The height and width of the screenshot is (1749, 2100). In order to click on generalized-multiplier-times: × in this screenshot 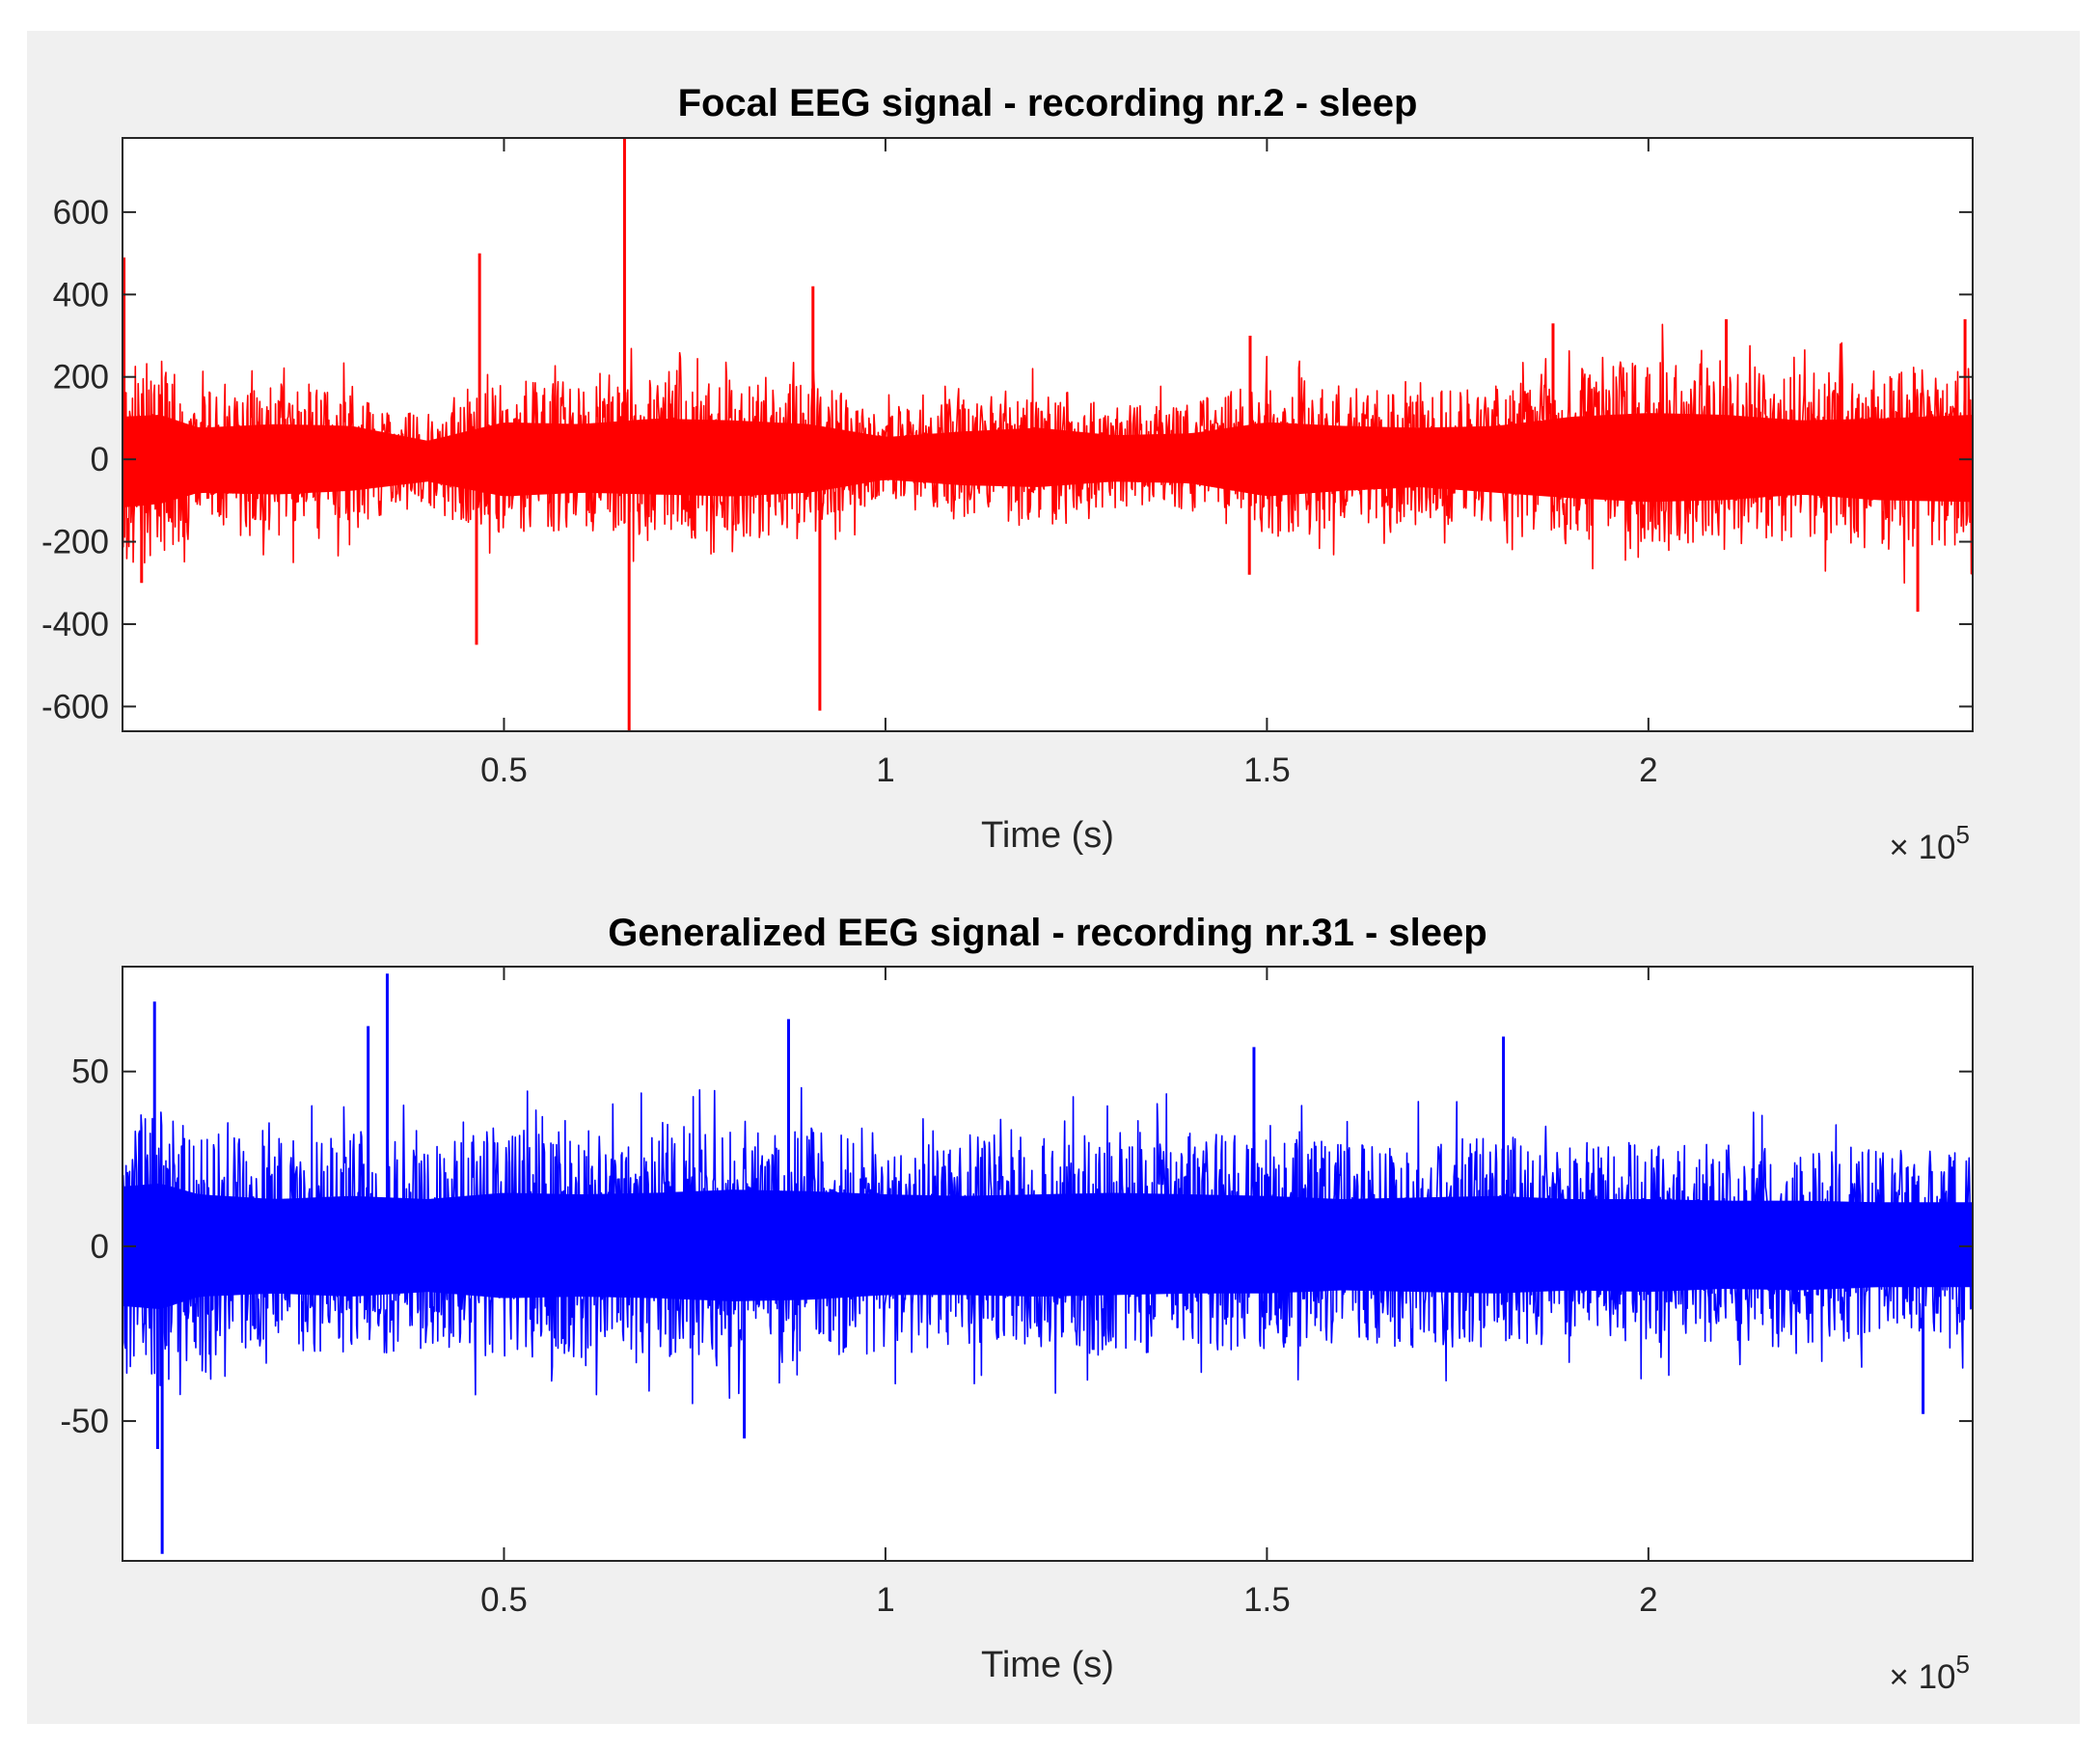, I will do `click(1903, 1677)`.